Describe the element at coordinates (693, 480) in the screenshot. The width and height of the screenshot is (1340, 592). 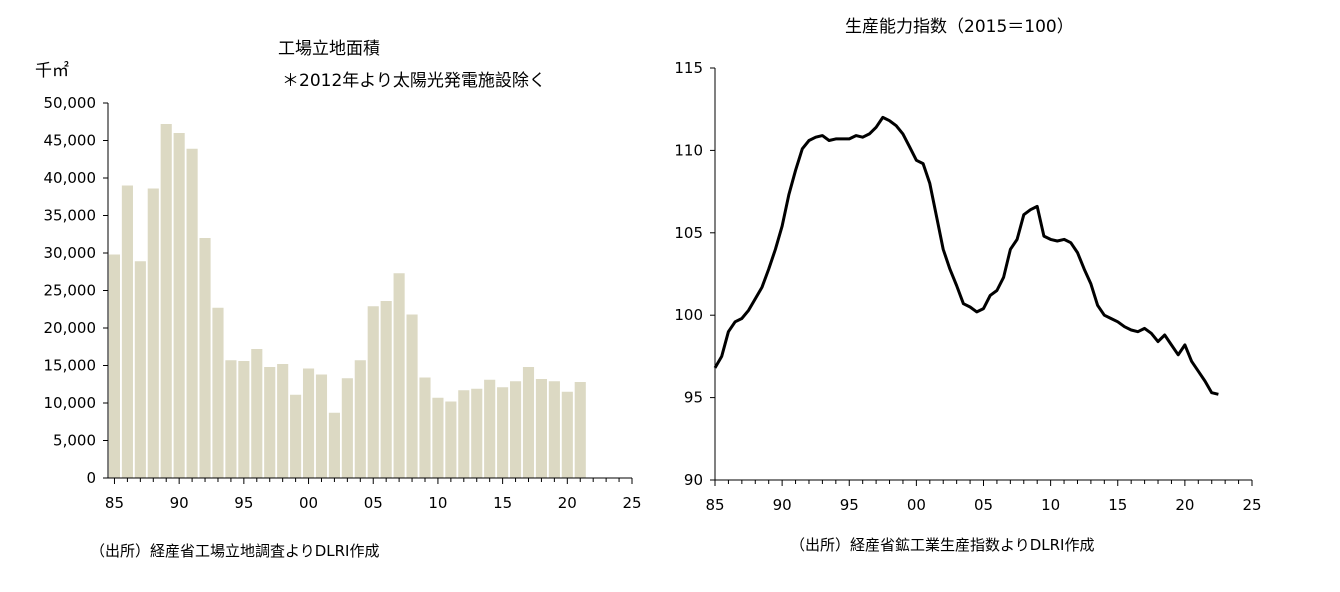
I see `y-tick-label: 90` at that location.